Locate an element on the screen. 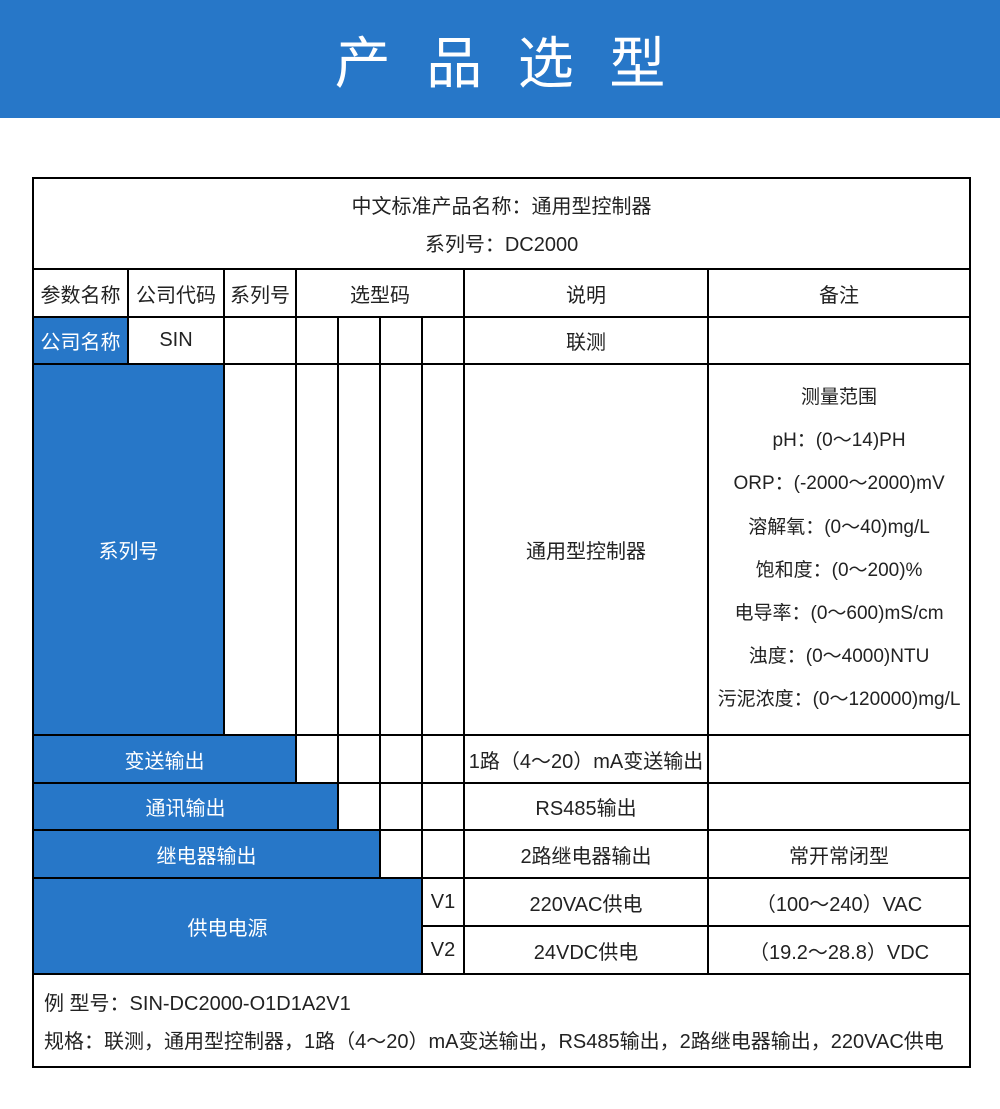  series-number-line: 系列号：DC2000 is located at coordinates (501, 245).